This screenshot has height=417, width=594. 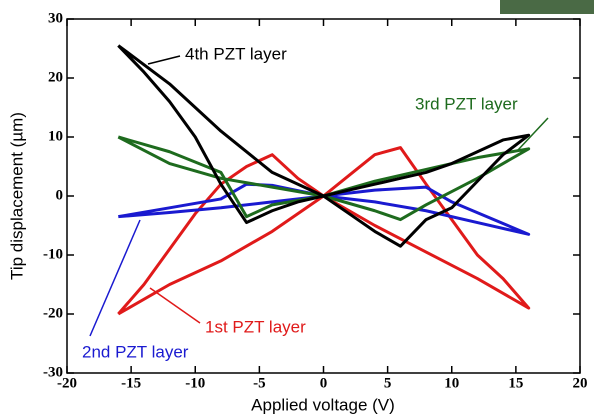 What do you see at coordinates (580, 383) in the screenshot?
I see `x-tick-label: 20` at bounding box center [580, 383].